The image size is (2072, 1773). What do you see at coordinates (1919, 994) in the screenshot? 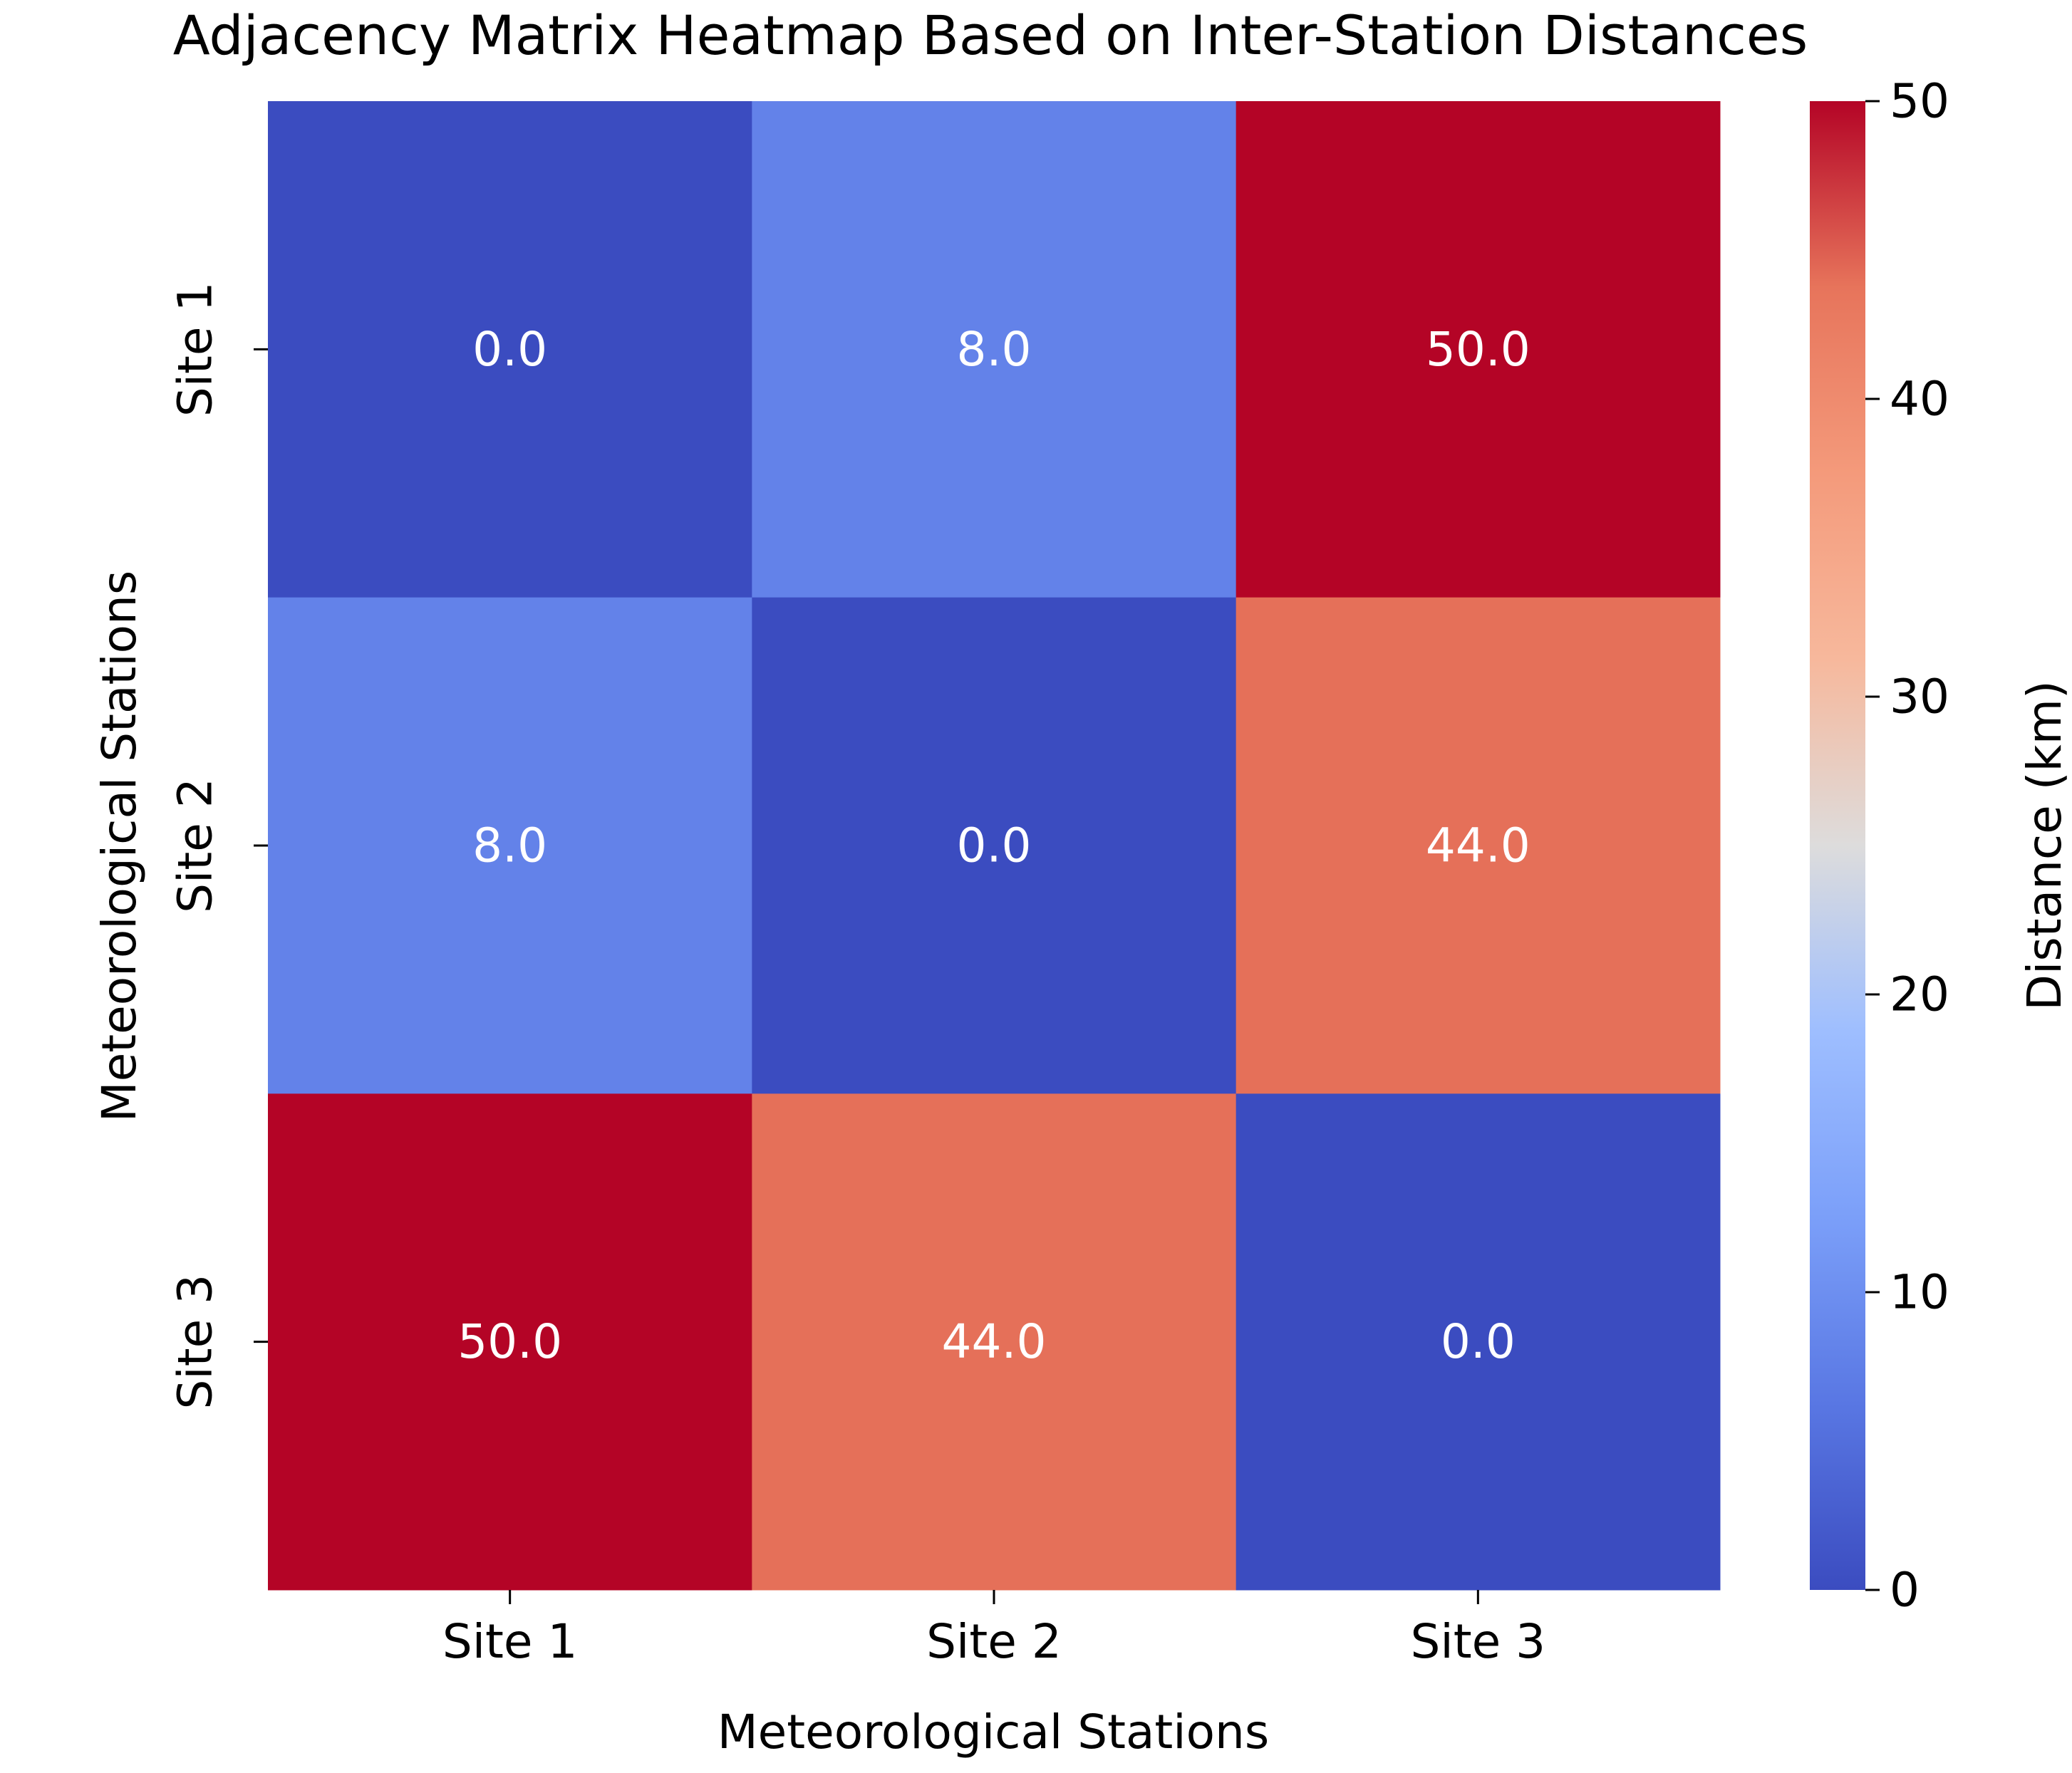
I see `colorbar-tick-label: 20` at bounding box center [1919, 994].